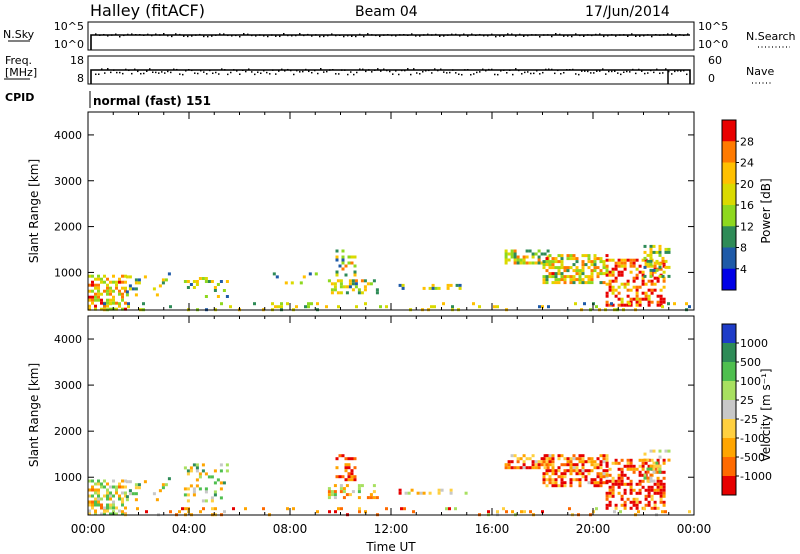 This screenshot has height=554, width=800. What do you see at coordinates (152, 101) in the screenshot?
I see `cpid-value: normal (fast) 151` at bounding box center [152, 101].